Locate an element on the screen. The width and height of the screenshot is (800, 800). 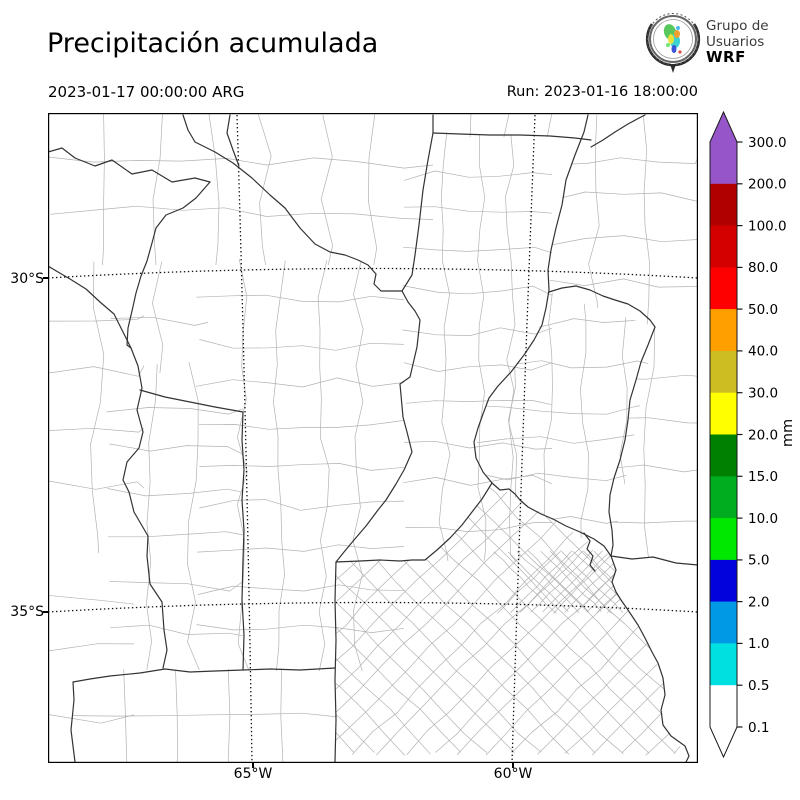
gridline-30s is located at coordinates (373, 273).